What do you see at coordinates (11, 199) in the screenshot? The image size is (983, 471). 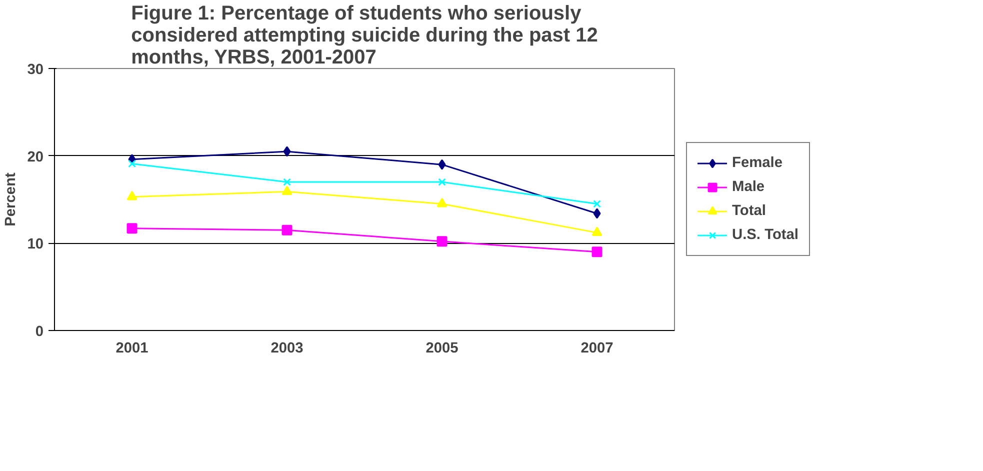 I see `y-axis-title: Percent` at bounding box center [11, 199].